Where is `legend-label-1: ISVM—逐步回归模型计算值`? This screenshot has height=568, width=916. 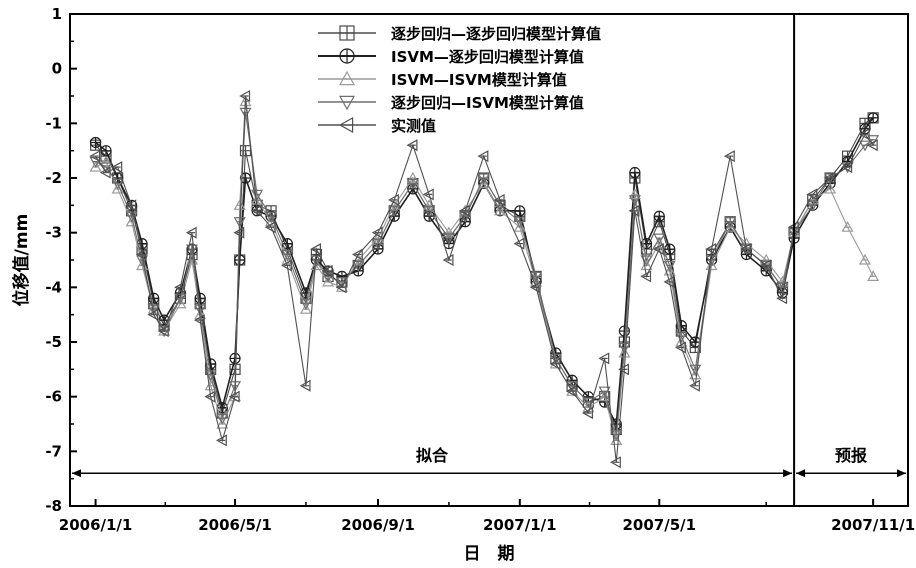 legend-label-1: ISVM—逐步回归模型计算值 is located at coordinates (487, 57).